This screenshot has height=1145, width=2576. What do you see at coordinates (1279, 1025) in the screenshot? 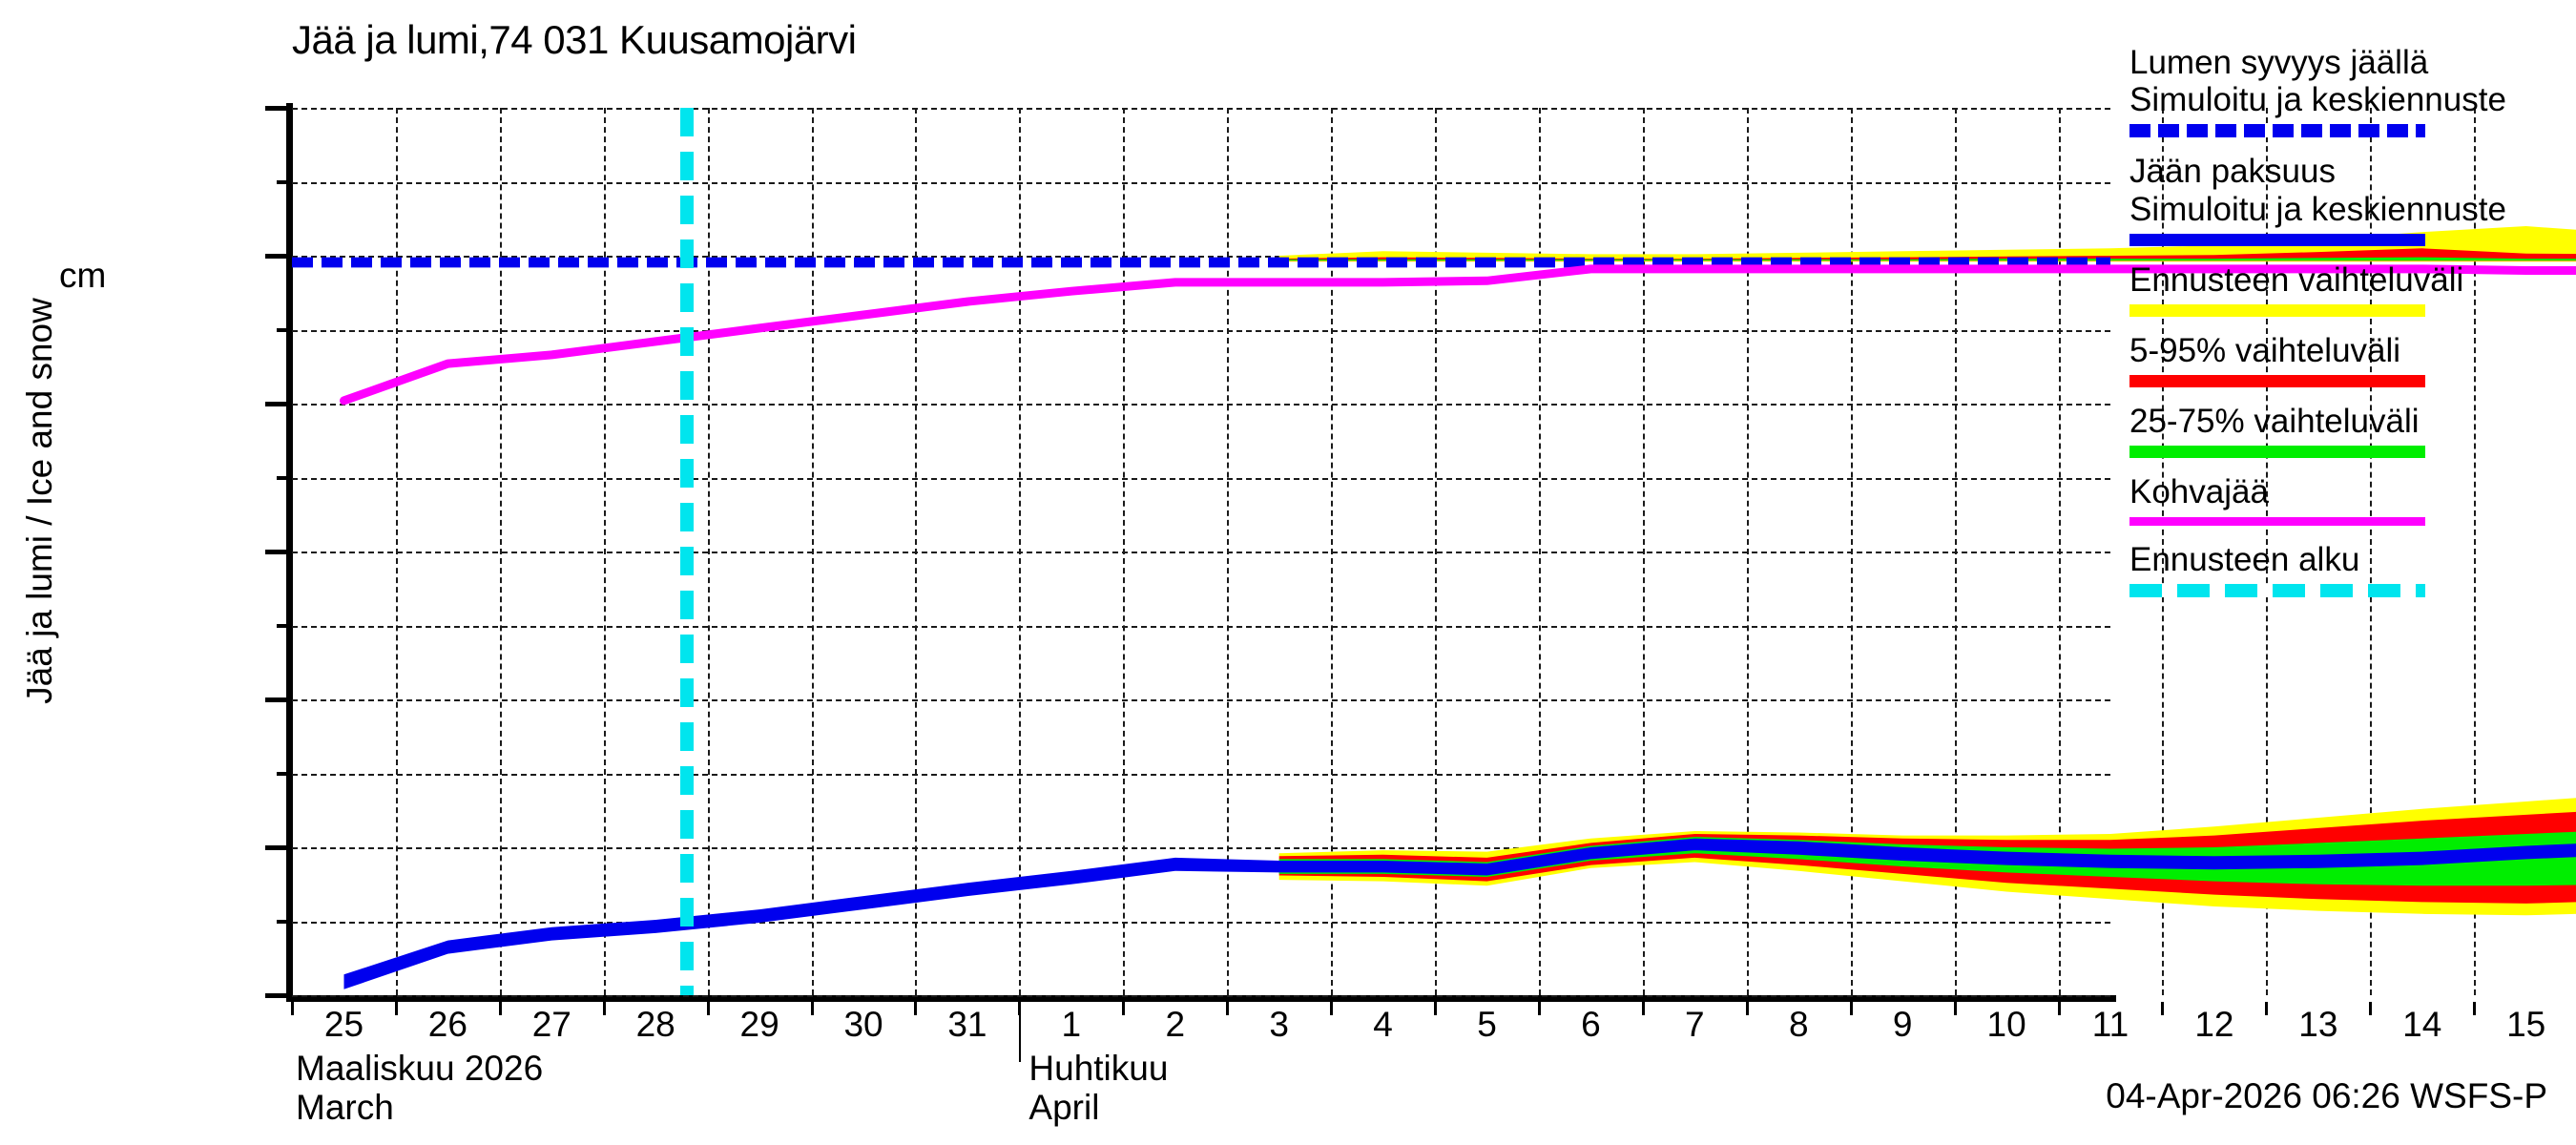
I see `x-tick-label: 3` at bounding box center [1279, 1025].